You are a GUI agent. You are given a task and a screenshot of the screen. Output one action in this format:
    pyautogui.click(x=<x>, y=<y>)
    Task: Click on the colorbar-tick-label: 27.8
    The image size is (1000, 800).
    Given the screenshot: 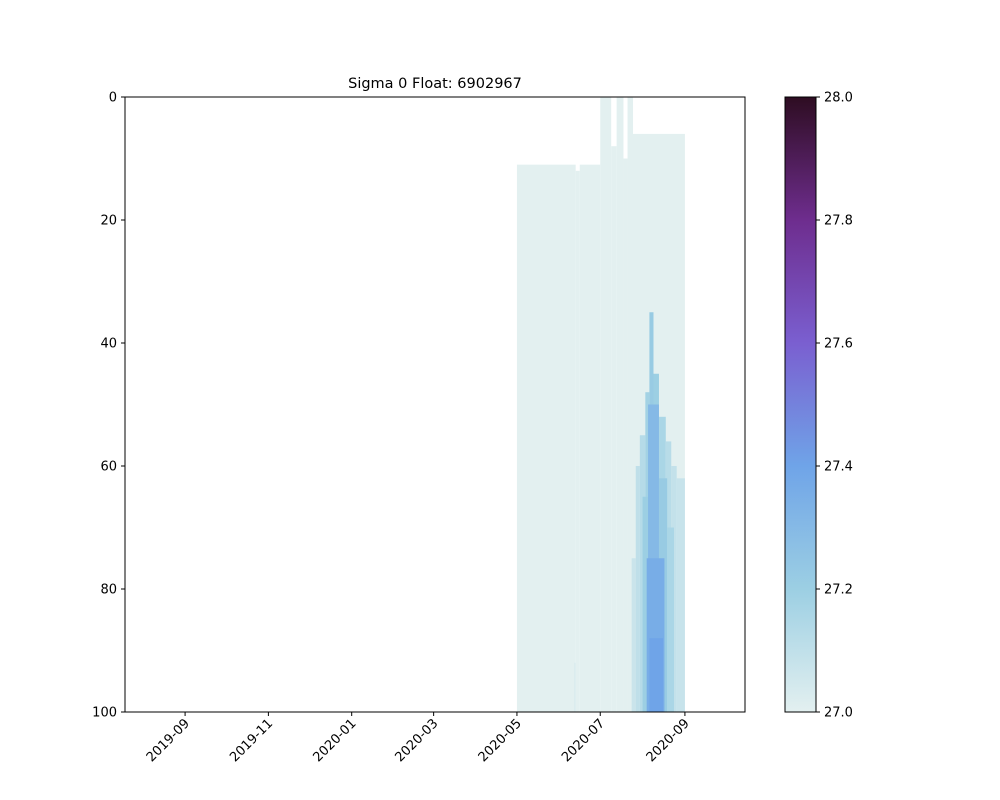 What is the action you would take?
    pyautogui.click(x=838, y=221)
    